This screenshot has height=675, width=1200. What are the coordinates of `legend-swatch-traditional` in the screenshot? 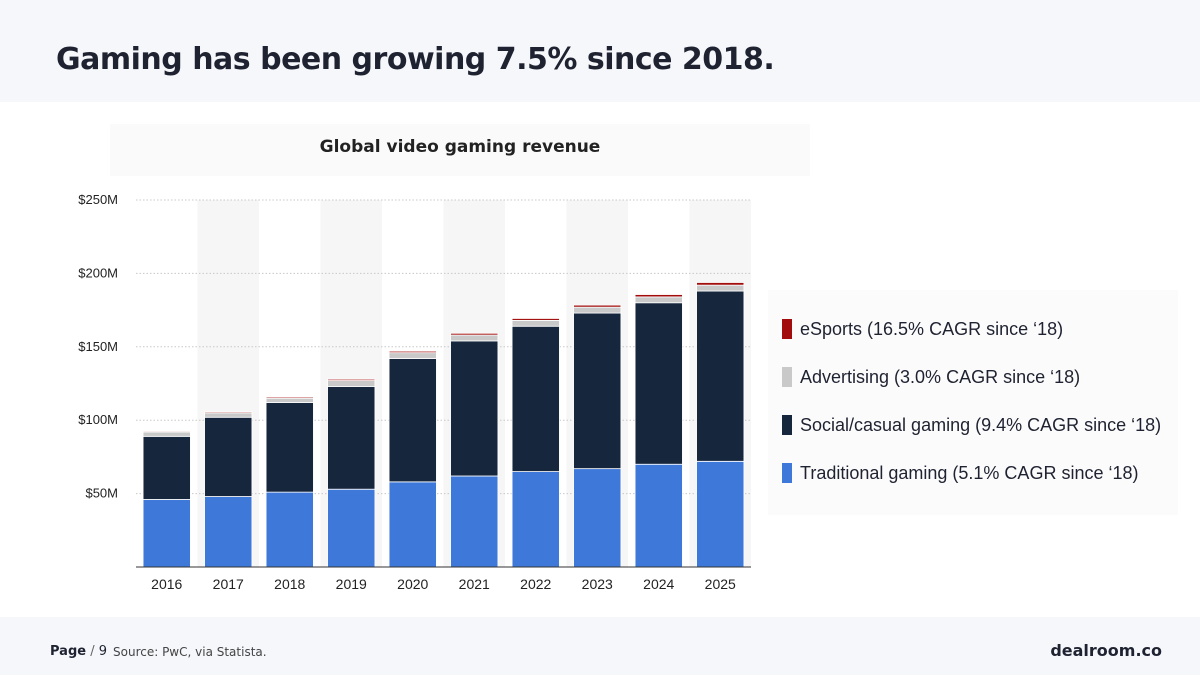 It's located at (787, 473).